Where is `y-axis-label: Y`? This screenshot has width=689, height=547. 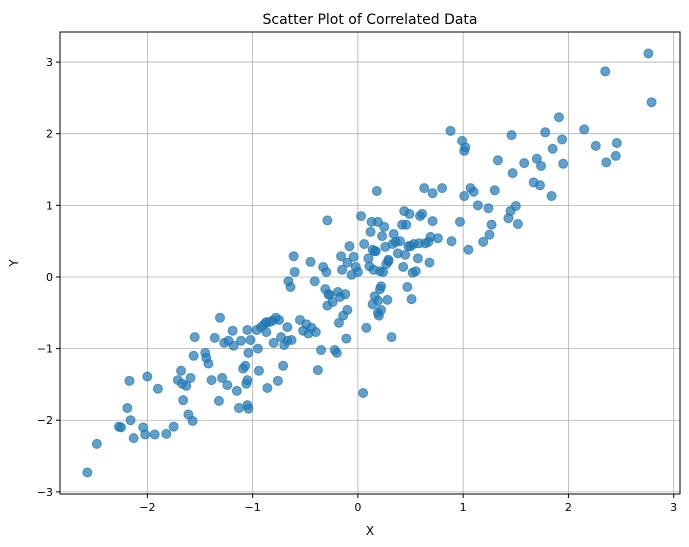 y-axis-label: Y is located at coordinates (14, 263).